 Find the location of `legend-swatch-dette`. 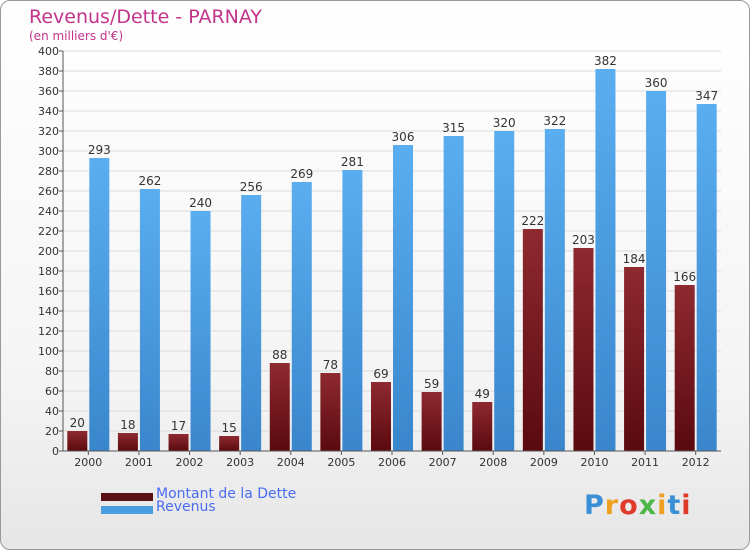

legend-swatch-dette is located at coordinates (127, 497).